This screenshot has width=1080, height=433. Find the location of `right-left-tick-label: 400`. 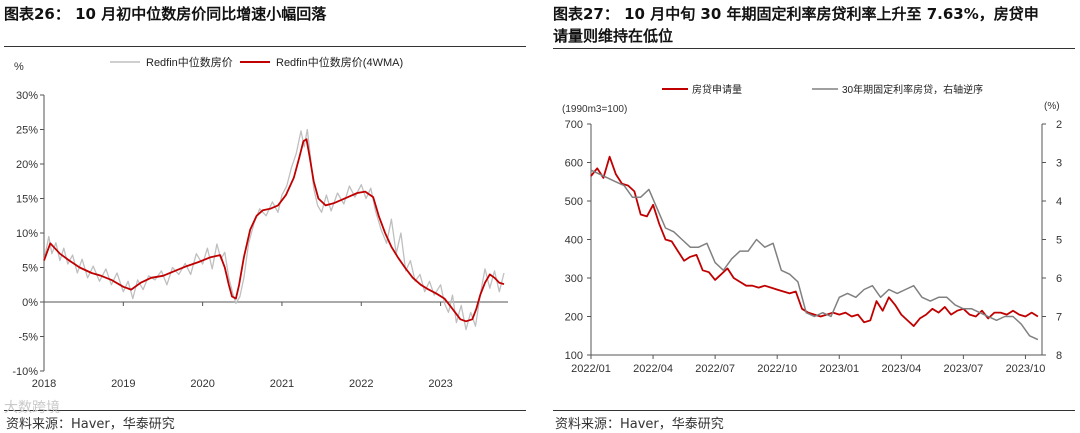

right-left-tick-label: 400 is located at coordinates (574, 241).